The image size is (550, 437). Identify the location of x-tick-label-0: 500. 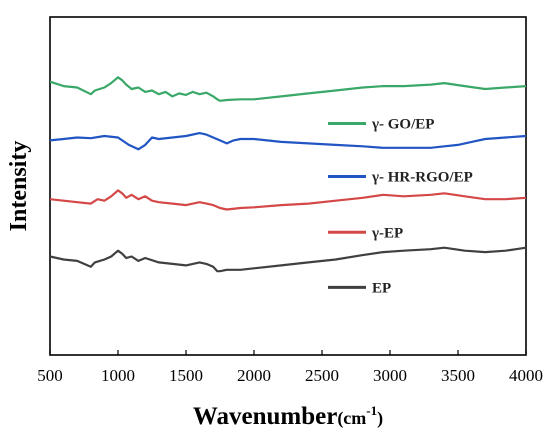
(50, 375).